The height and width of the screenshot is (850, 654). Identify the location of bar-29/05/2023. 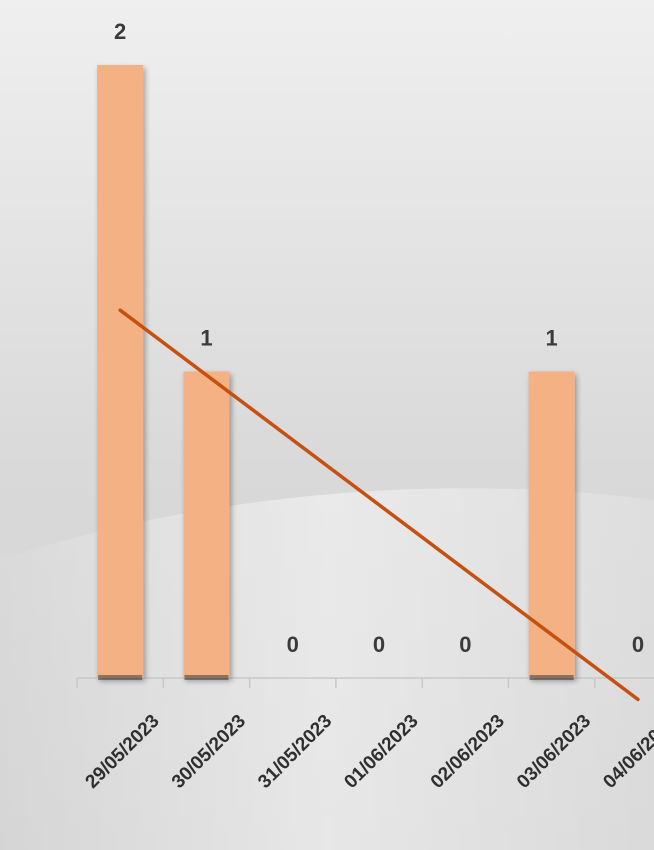
(120, 371).